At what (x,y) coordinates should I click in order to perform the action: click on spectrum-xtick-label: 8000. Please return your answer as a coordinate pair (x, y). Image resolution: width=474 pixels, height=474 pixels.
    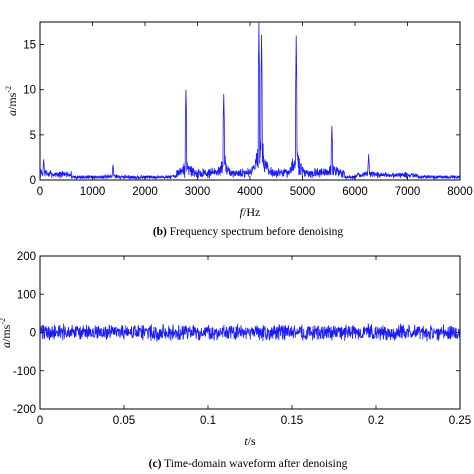
    Looking at the image, I should click on (460, 192).